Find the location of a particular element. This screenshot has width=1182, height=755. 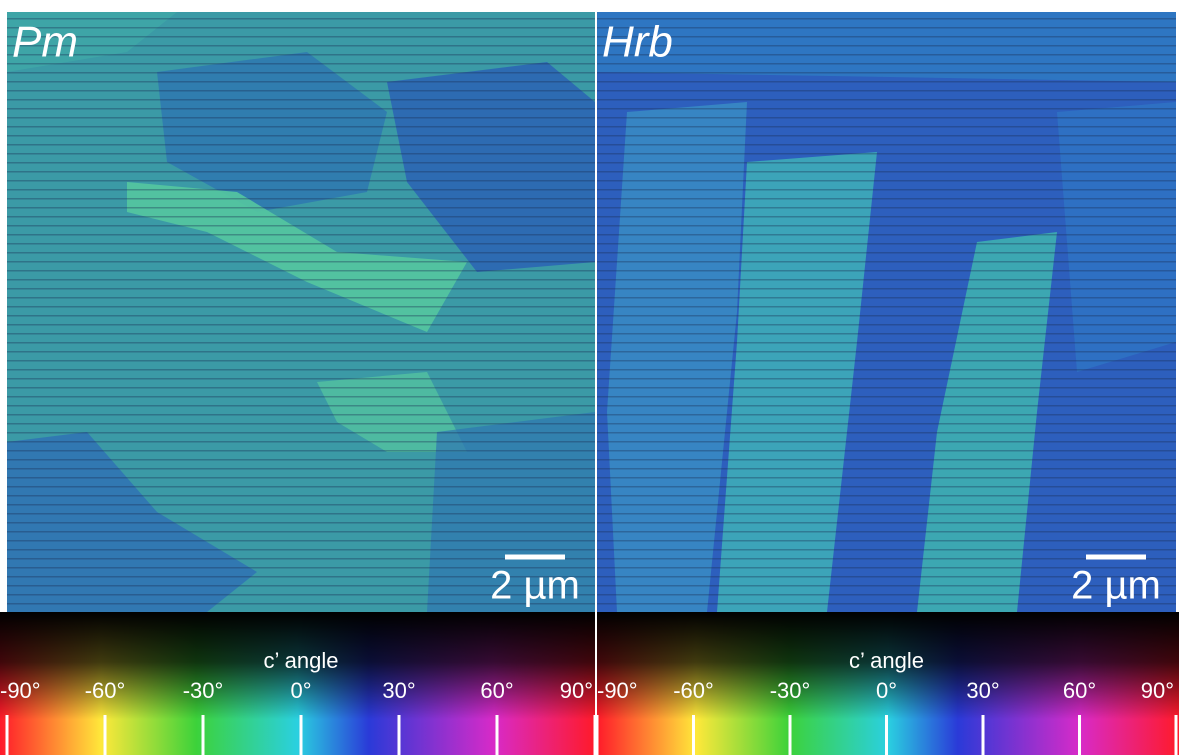

panel-label: Hrb is located at coordinates (637, 42).